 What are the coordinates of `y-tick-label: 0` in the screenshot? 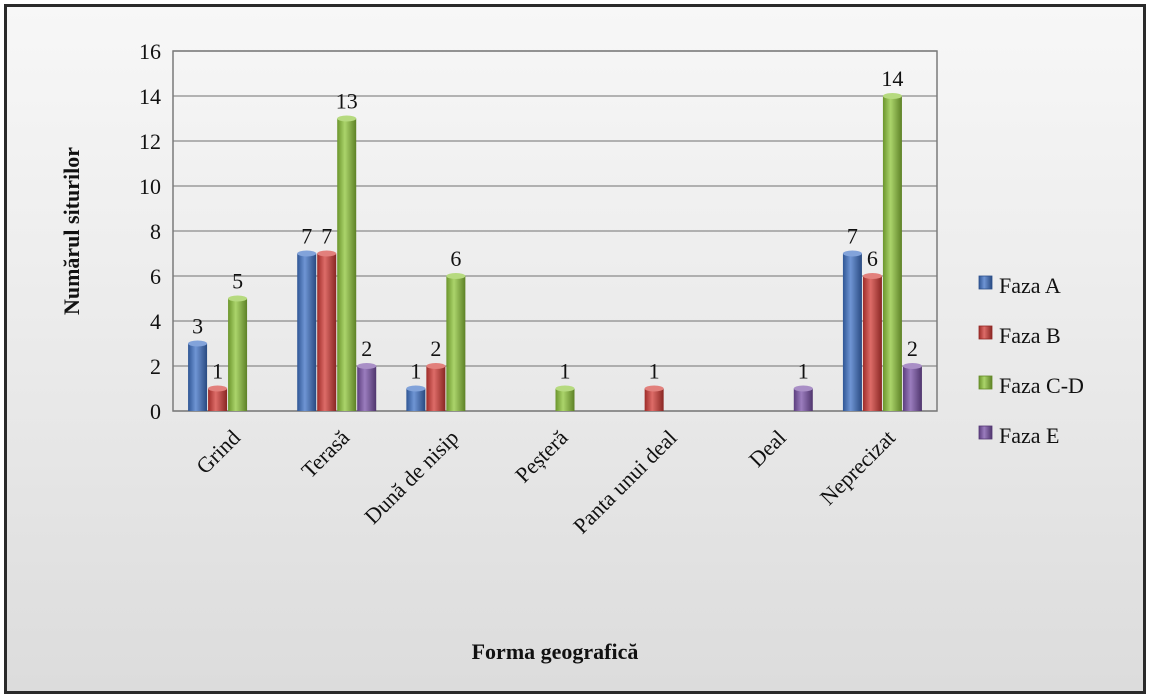 It's located at (155, 411).